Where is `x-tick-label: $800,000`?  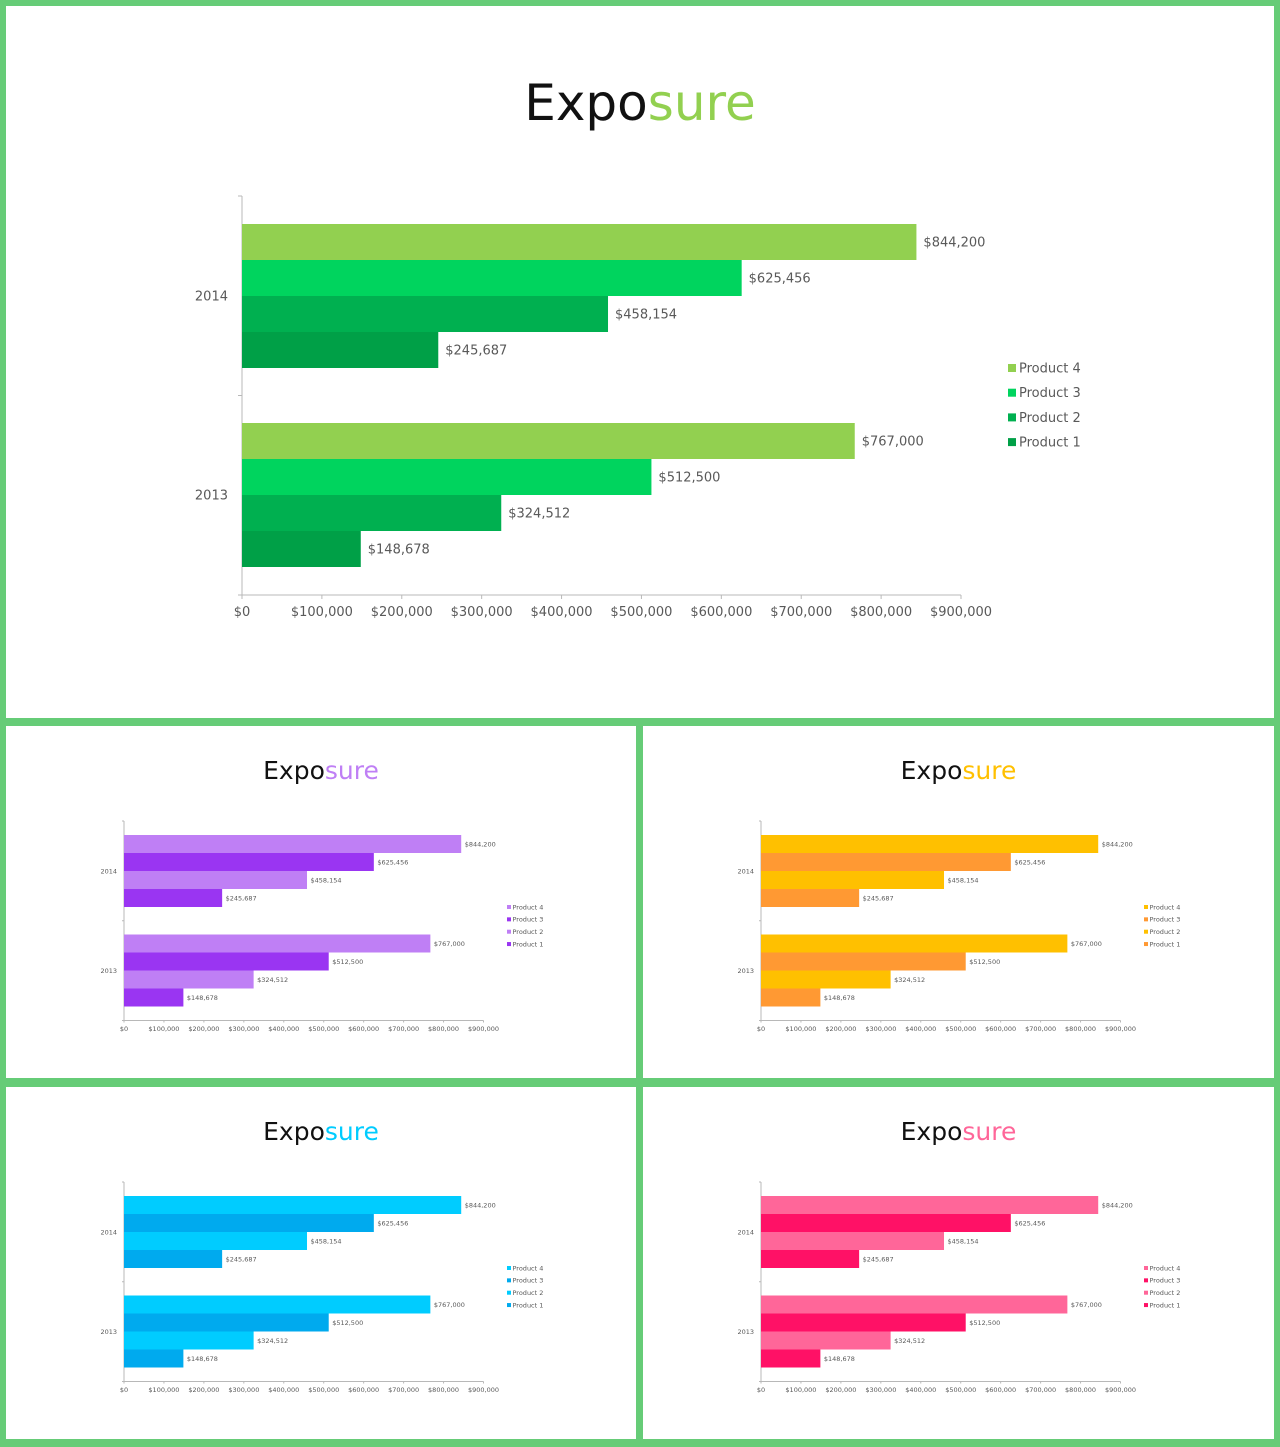
x-tick-label: $800,000 is located at coordinates (443, 1029).